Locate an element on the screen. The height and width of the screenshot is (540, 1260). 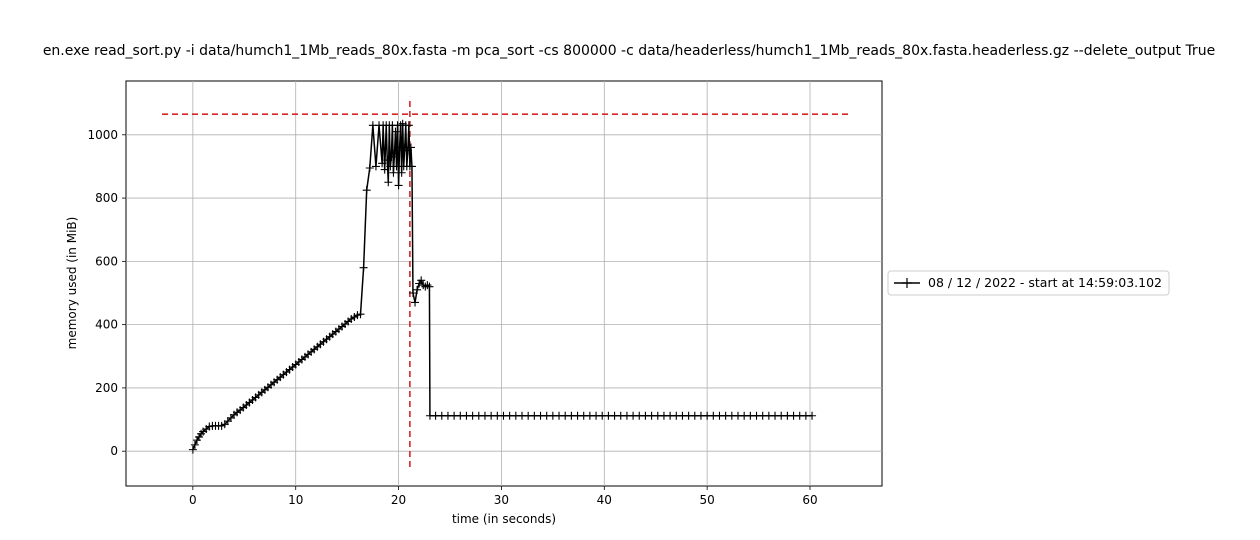
y-axis-label: memory used (in MiB) is located at coordinates (72, 283).